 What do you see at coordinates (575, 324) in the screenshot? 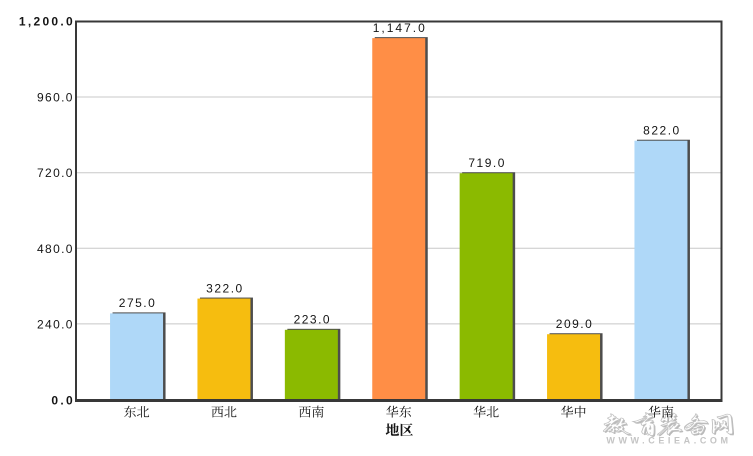
I see `svg-text: 209.0` at bounding box center [575, 324].